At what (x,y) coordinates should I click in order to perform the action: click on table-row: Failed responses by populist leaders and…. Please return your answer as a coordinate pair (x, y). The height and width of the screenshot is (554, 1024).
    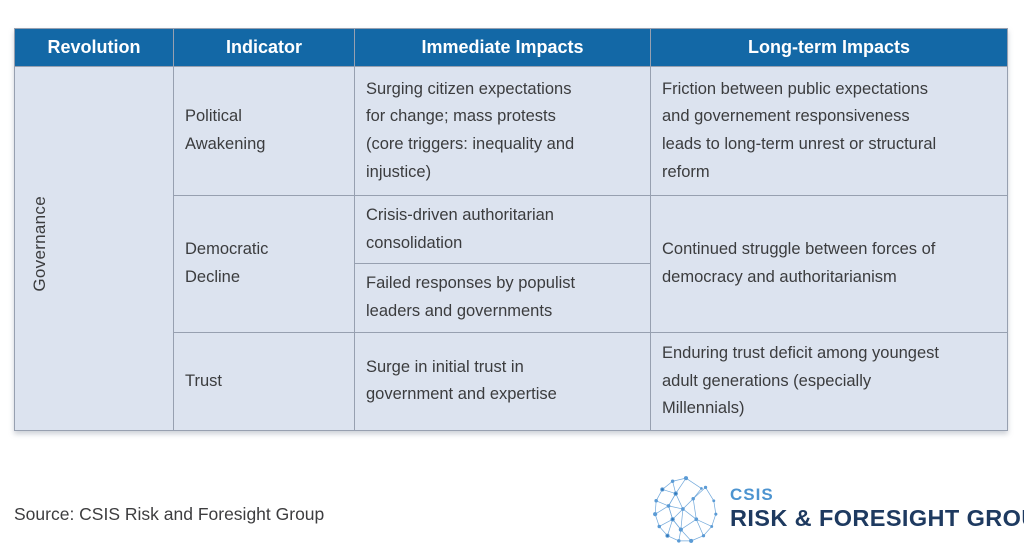
    Looking at the image, I should click on (511, 298).